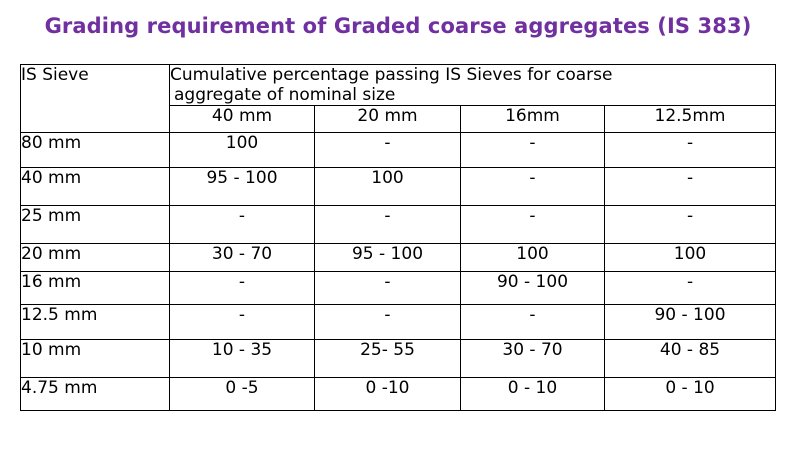 The width and height of the screenshot is (796, 450). I want to click on value-cell: 0 -10, so click(387, 394).